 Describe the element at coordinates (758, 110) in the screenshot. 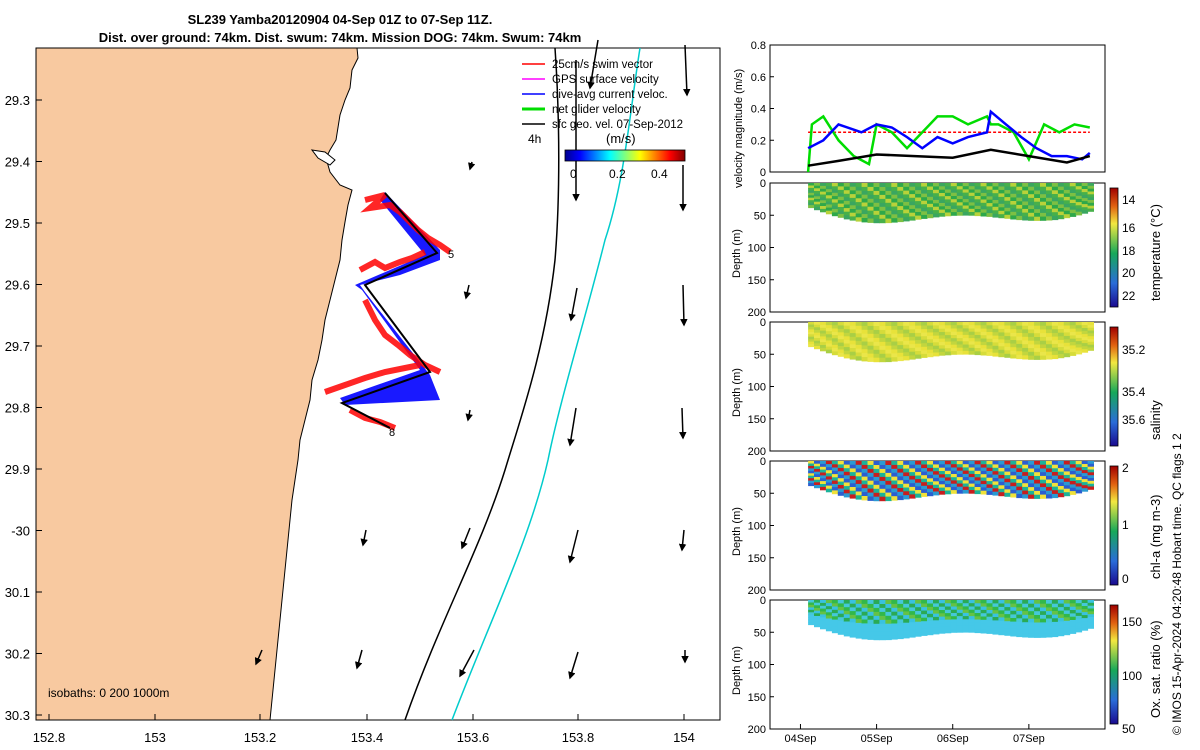

I see `velocity-y-tick-label: 0.4` at that location.